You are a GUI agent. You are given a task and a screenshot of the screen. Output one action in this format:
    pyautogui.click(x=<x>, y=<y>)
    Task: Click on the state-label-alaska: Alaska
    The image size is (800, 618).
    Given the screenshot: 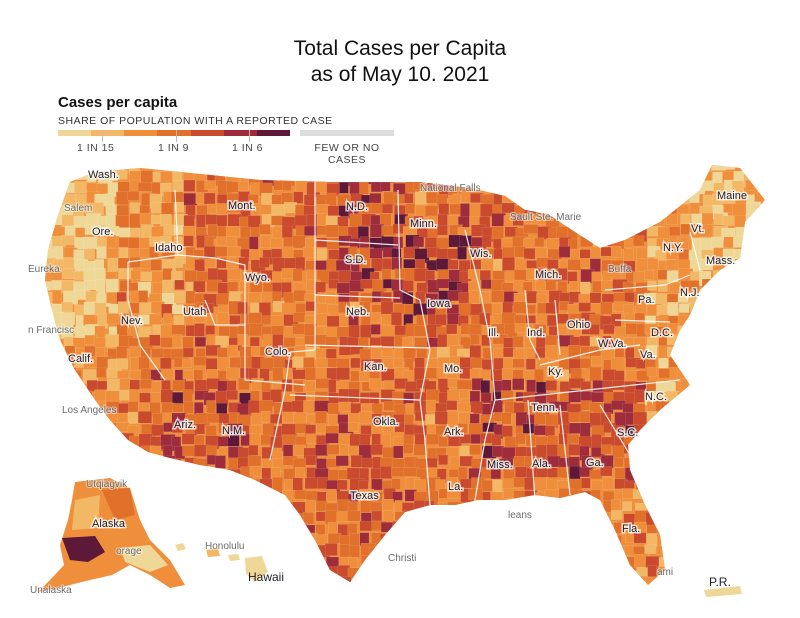 What is the action you would take?
    pyautogui.click(x=109, y=524)
    